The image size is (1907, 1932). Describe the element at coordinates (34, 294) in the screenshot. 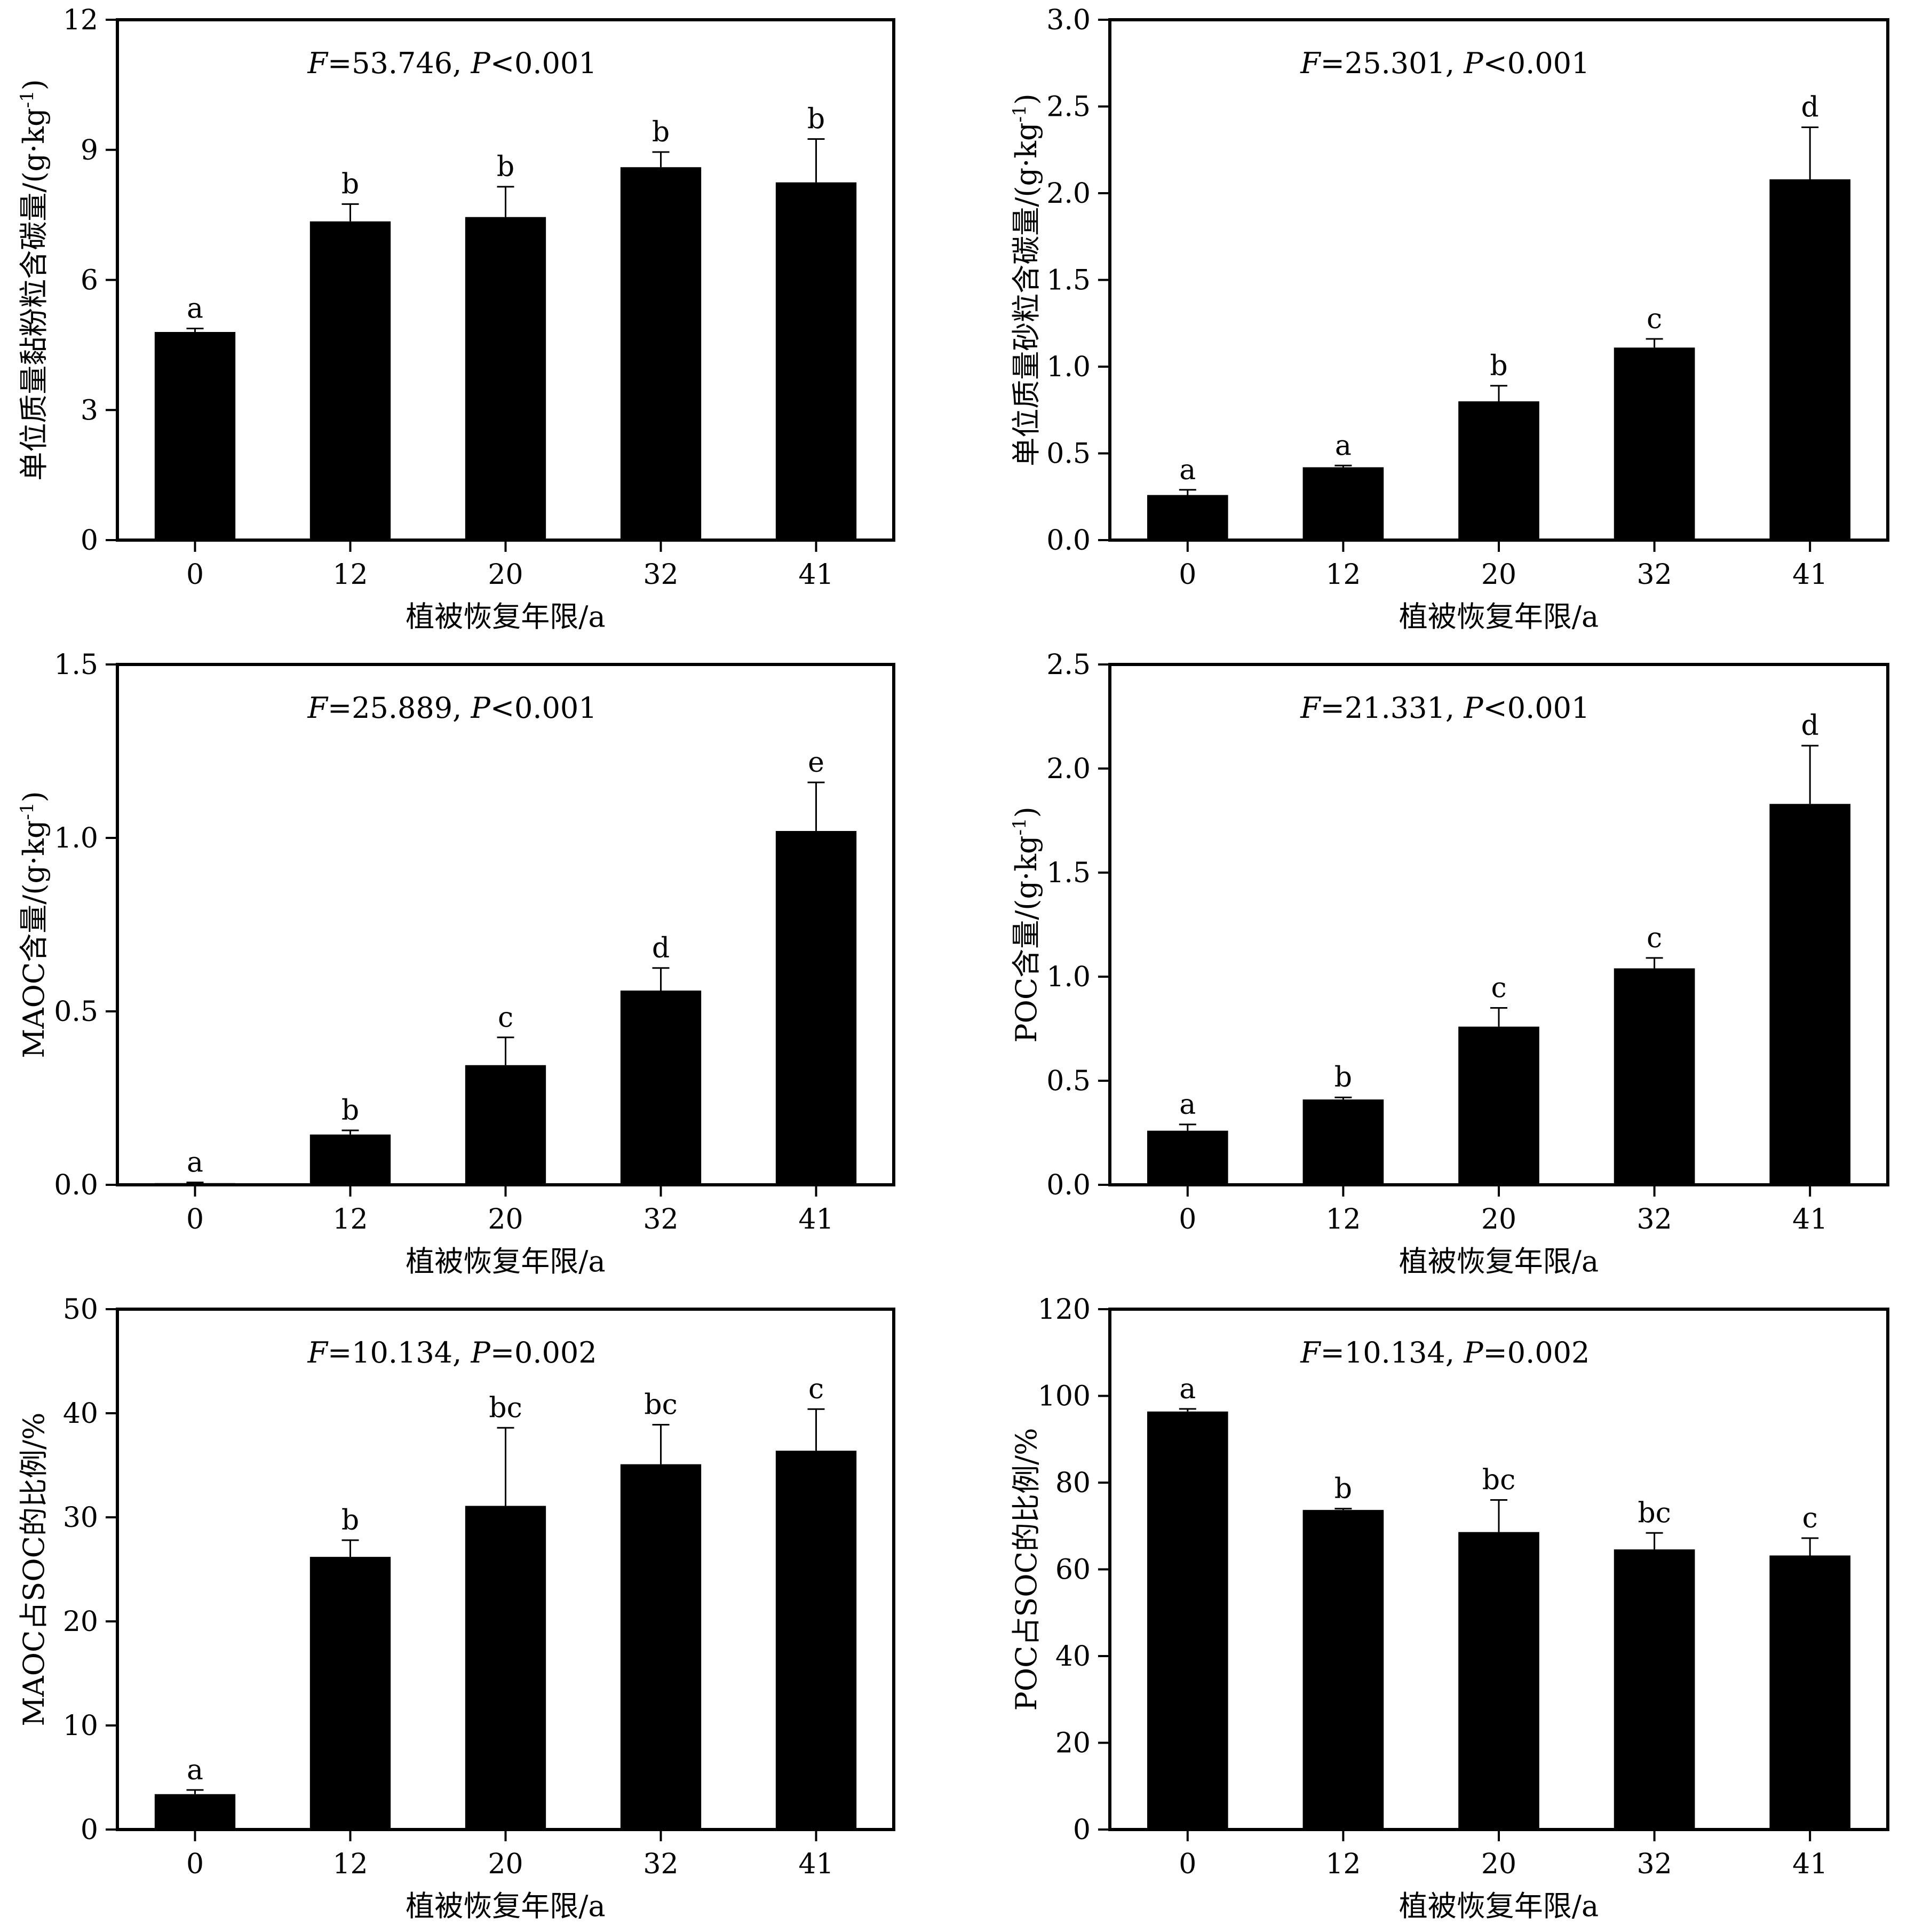

I see `y-axis-title-main: 单位质量黏粉粒含碳量/(g·kg` at that location.